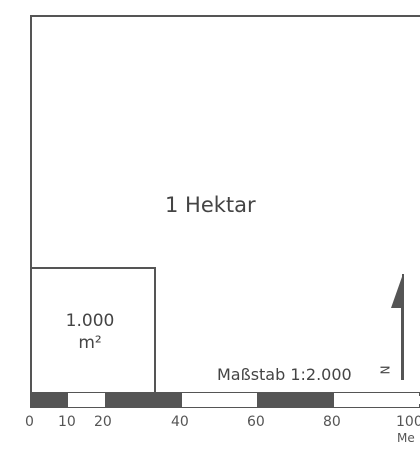  I want to click on scale-tick-label: 10, so click(67, 422).